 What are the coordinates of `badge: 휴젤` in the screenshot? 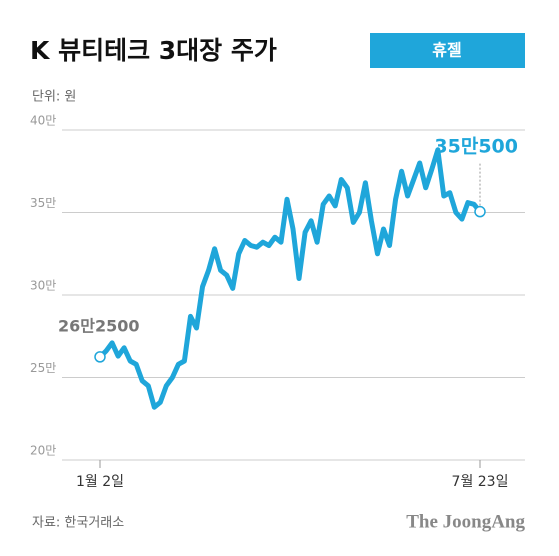 It's located at (446, 50).